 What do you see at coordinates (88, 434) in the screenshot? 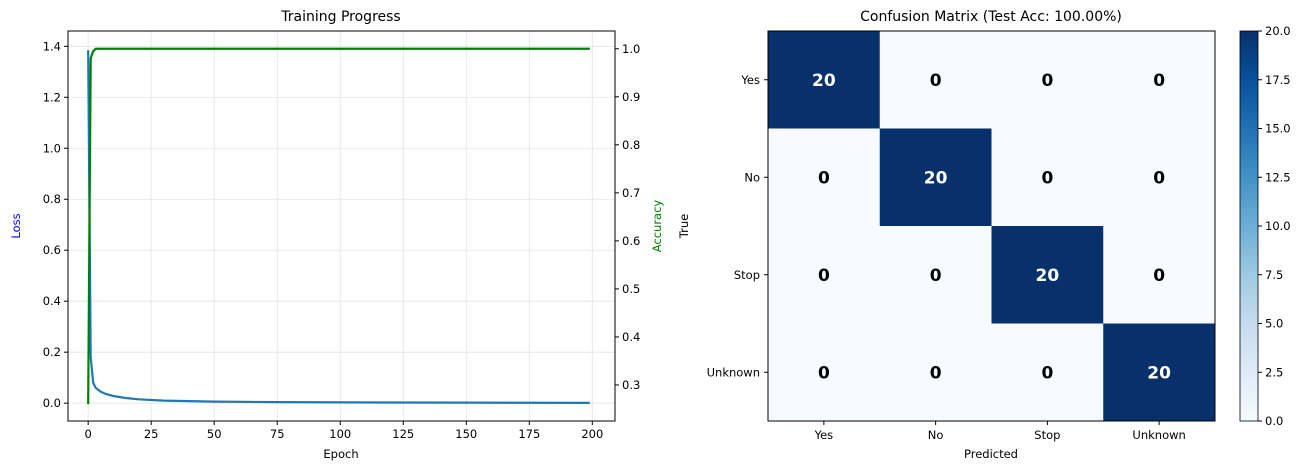
I see `x-tick-label: 0` at bounding box center [88, 434].